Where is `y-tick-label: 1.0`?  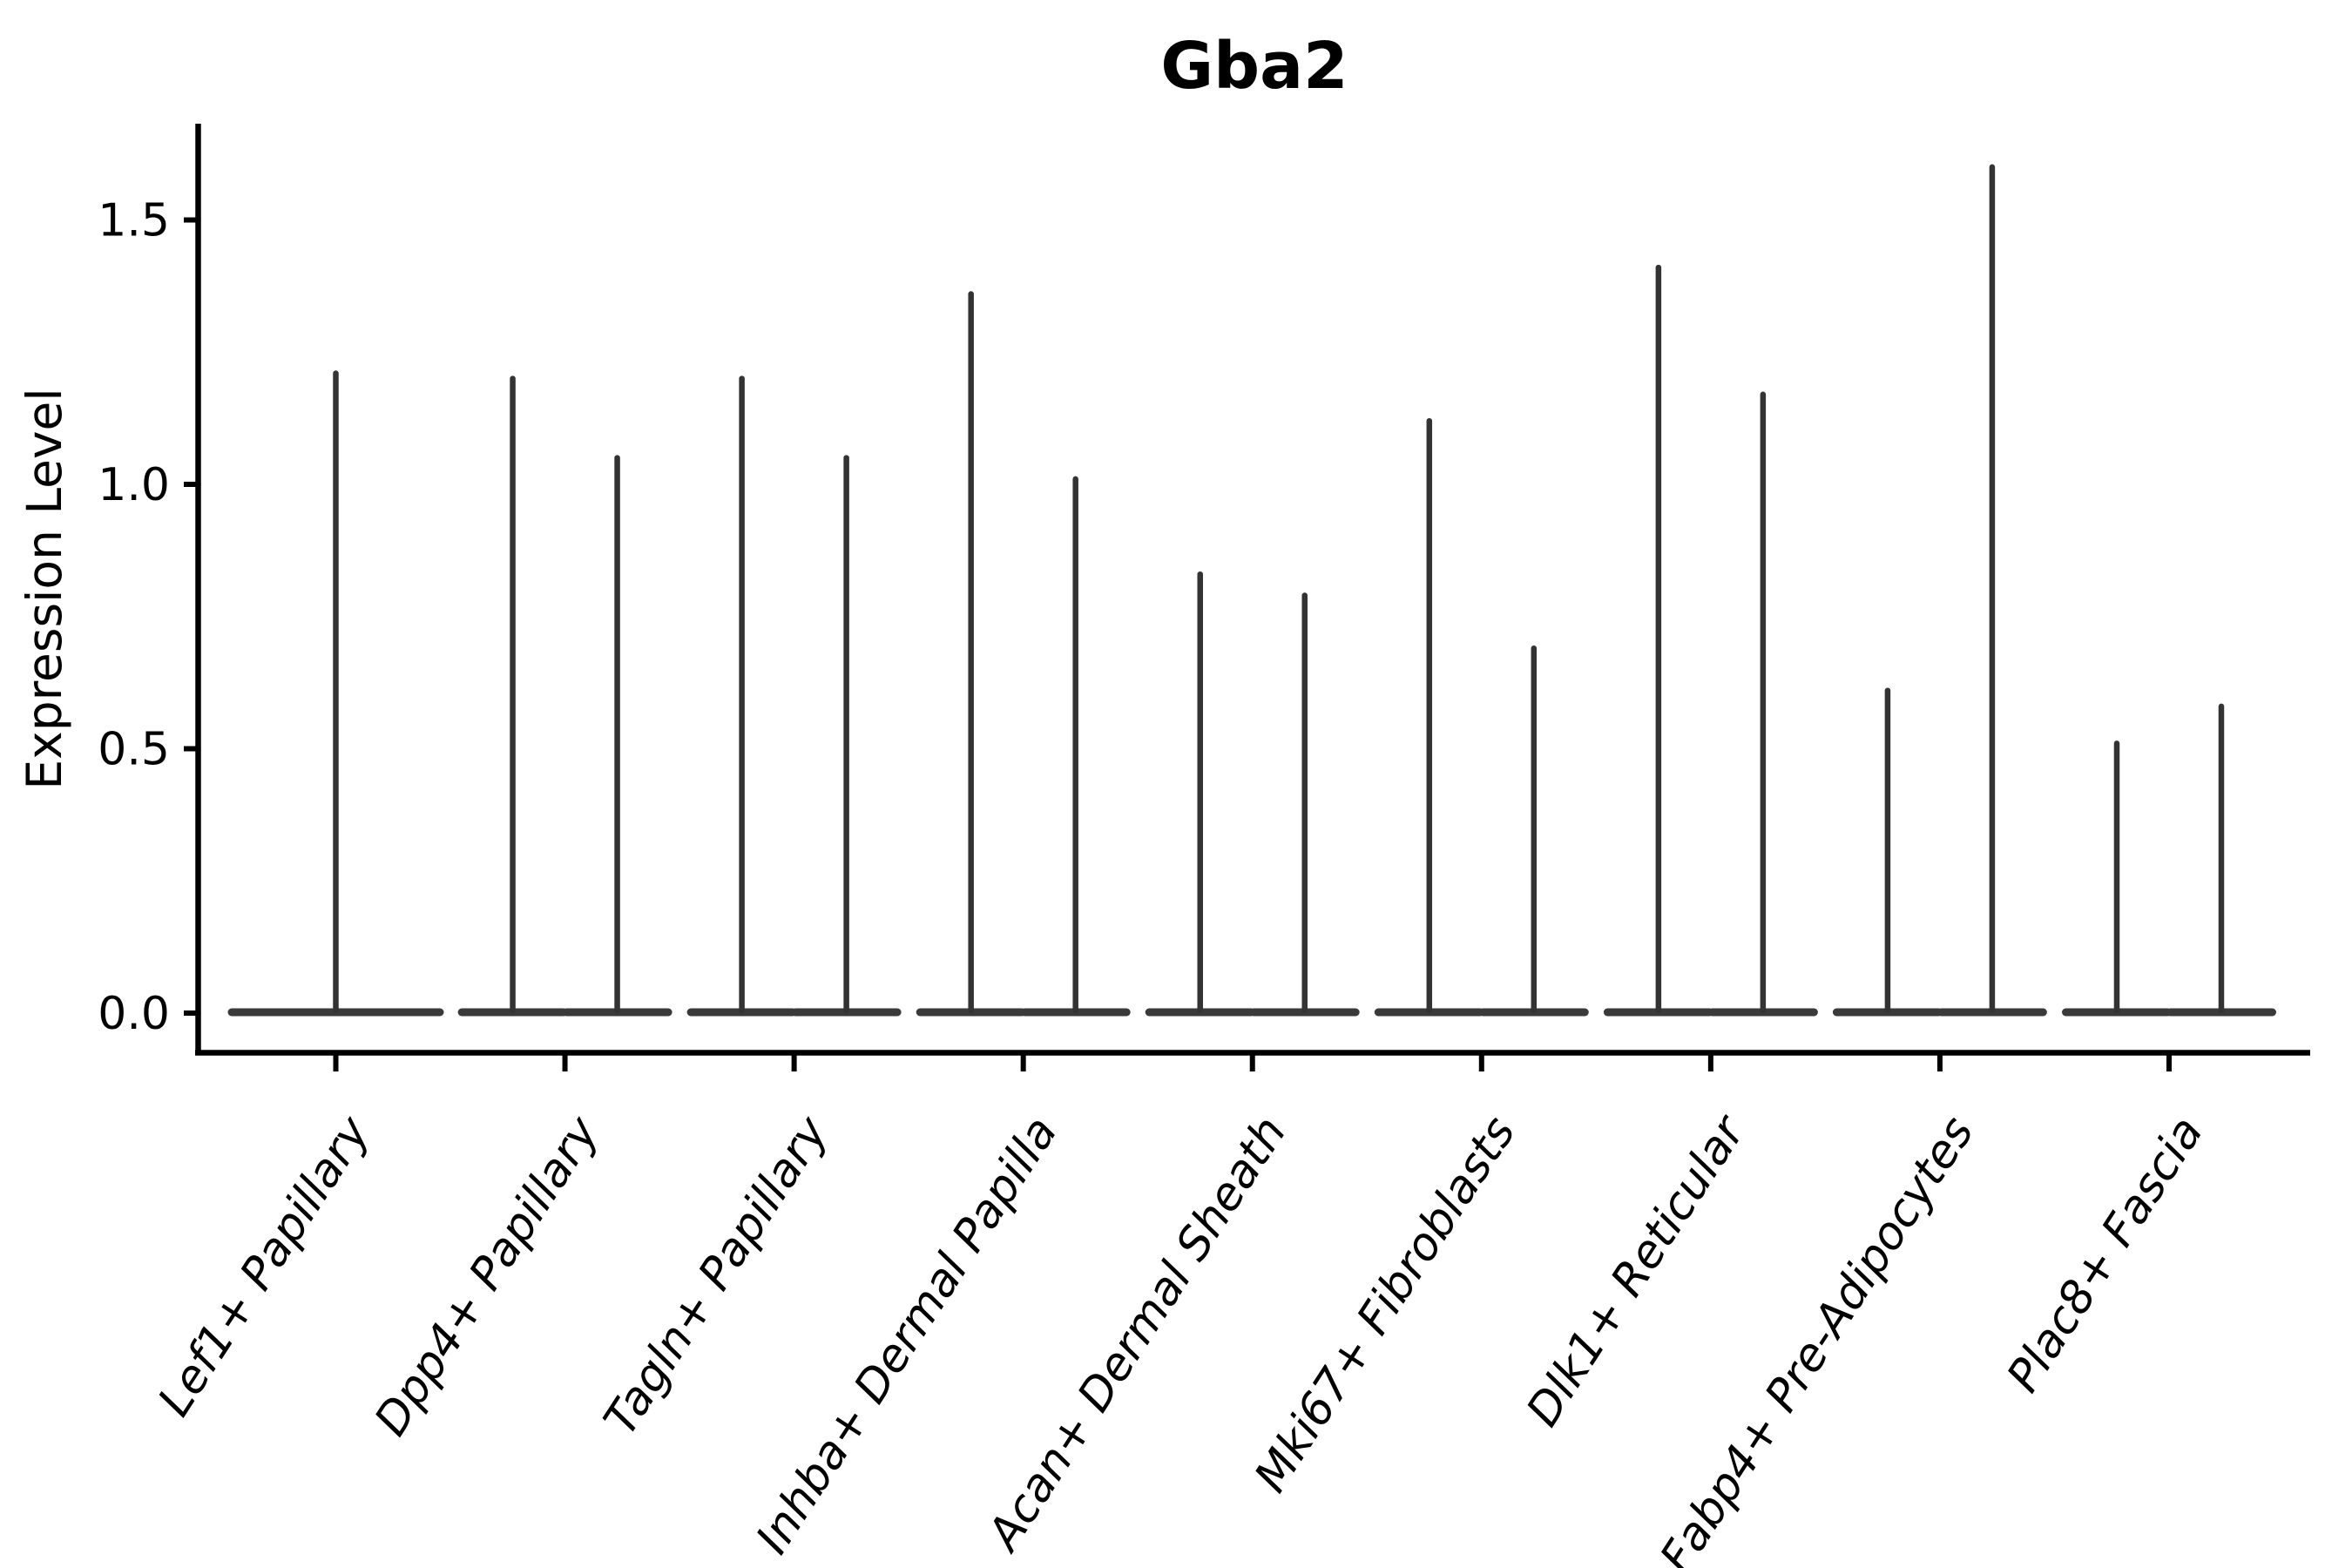
y-tick-label: 1.0 is located at coordinates (134, 485).